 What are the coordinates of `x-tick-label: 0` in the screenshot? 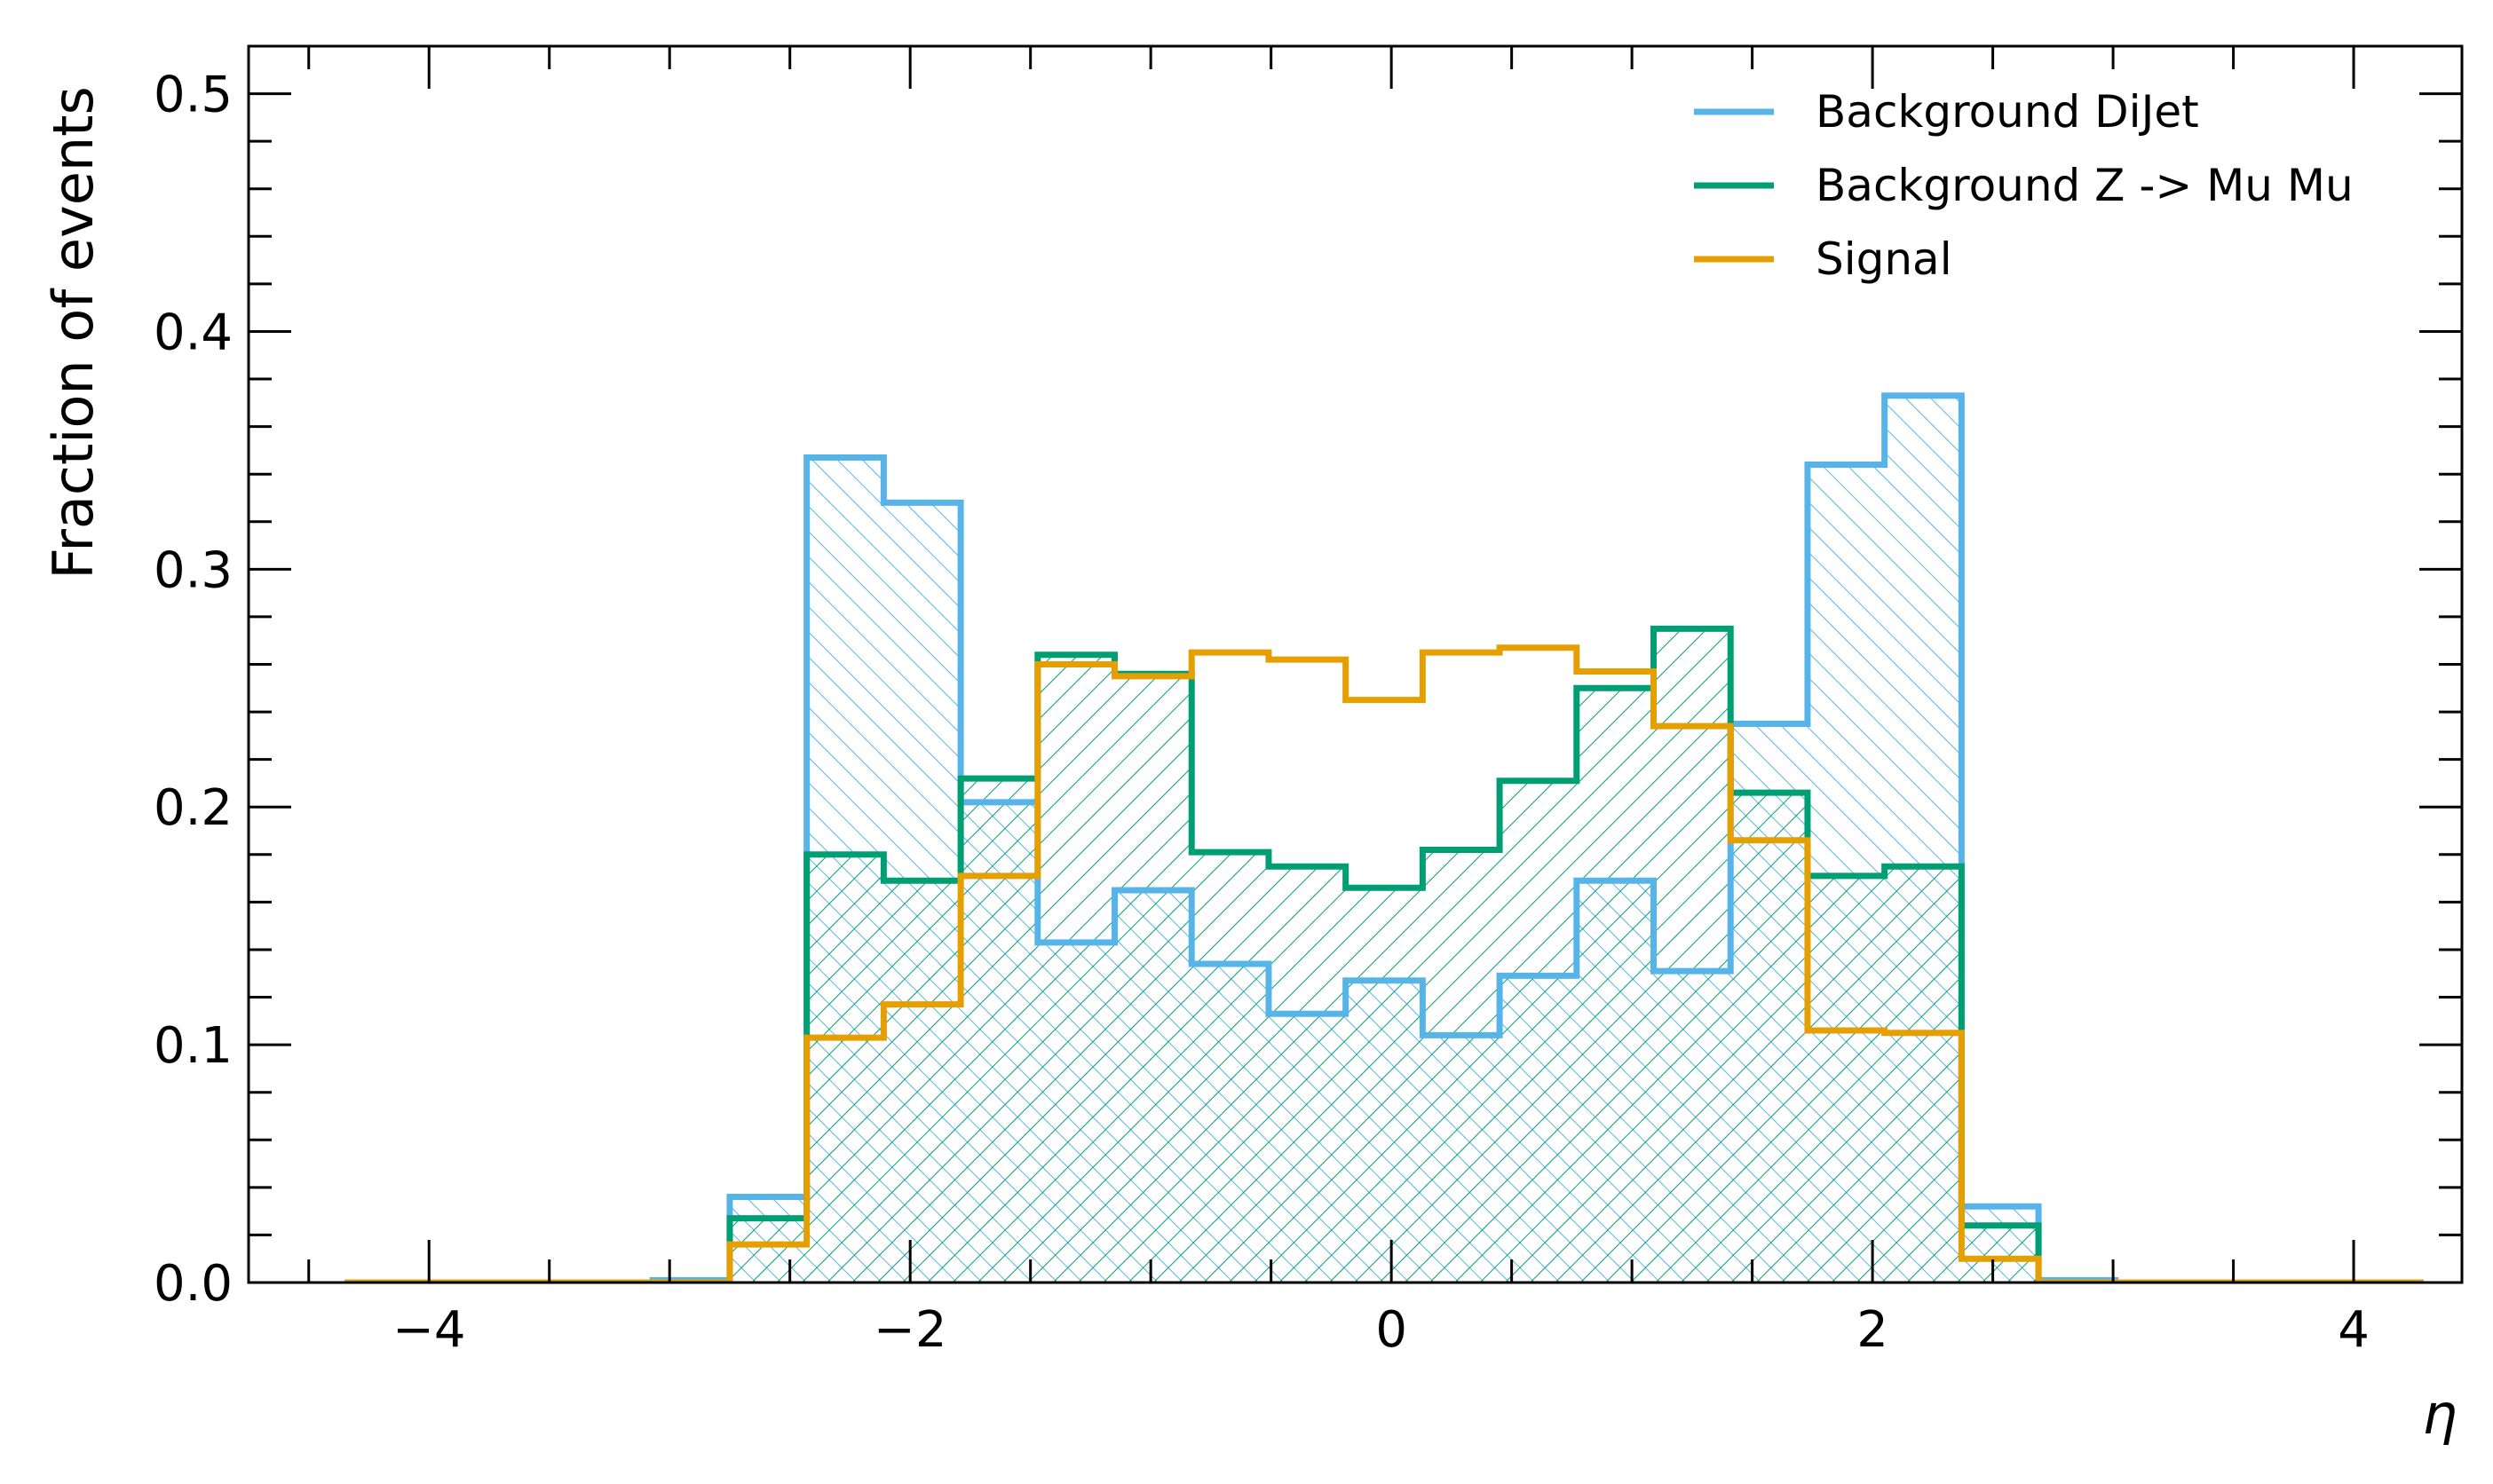 It's located at (1391, 1330).